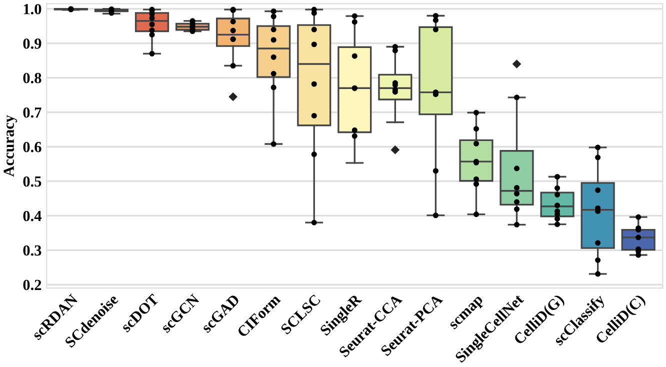 The height and width of the screenshot is (367, 666). Describe the element at coordinates (32, 181) in the screenshot. I see `y-tick-label: 0.5` at that location.